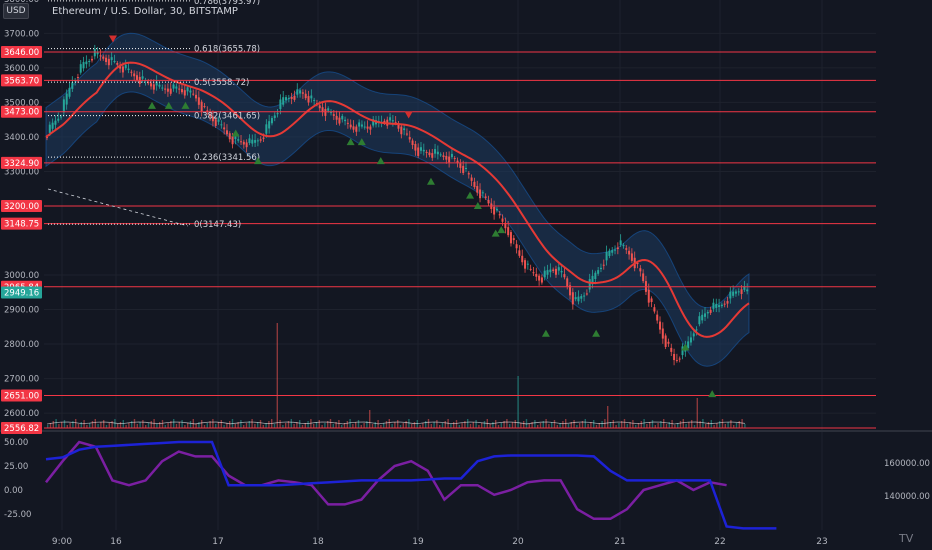  I want to click on time-tick-label: 19, so click(418, 542).